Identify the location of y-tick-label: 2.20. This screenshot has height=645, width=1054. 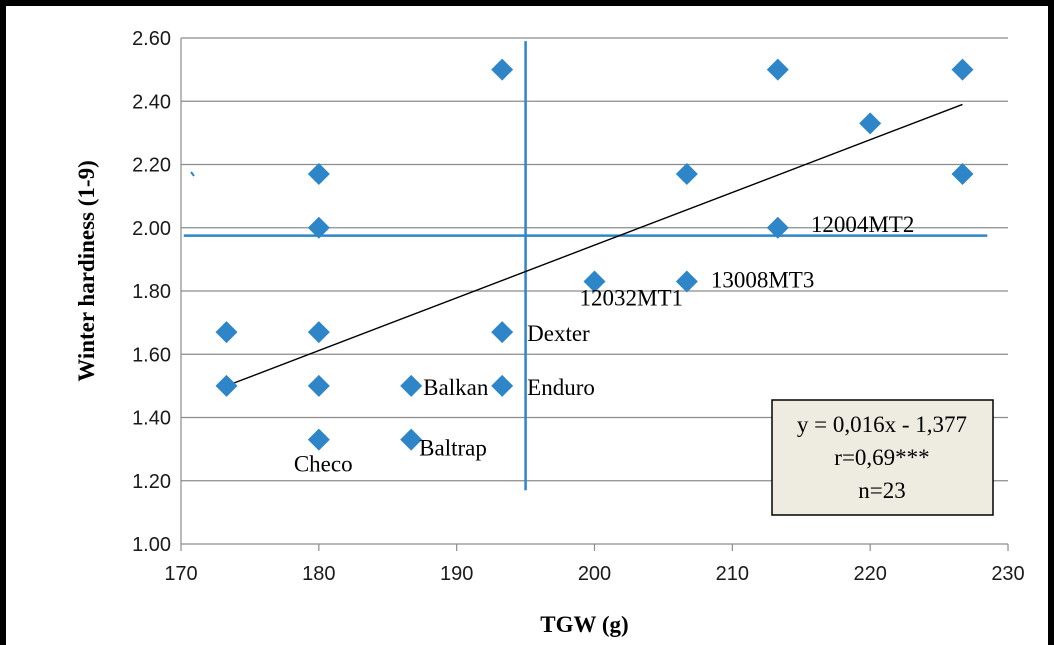
(151, 166).